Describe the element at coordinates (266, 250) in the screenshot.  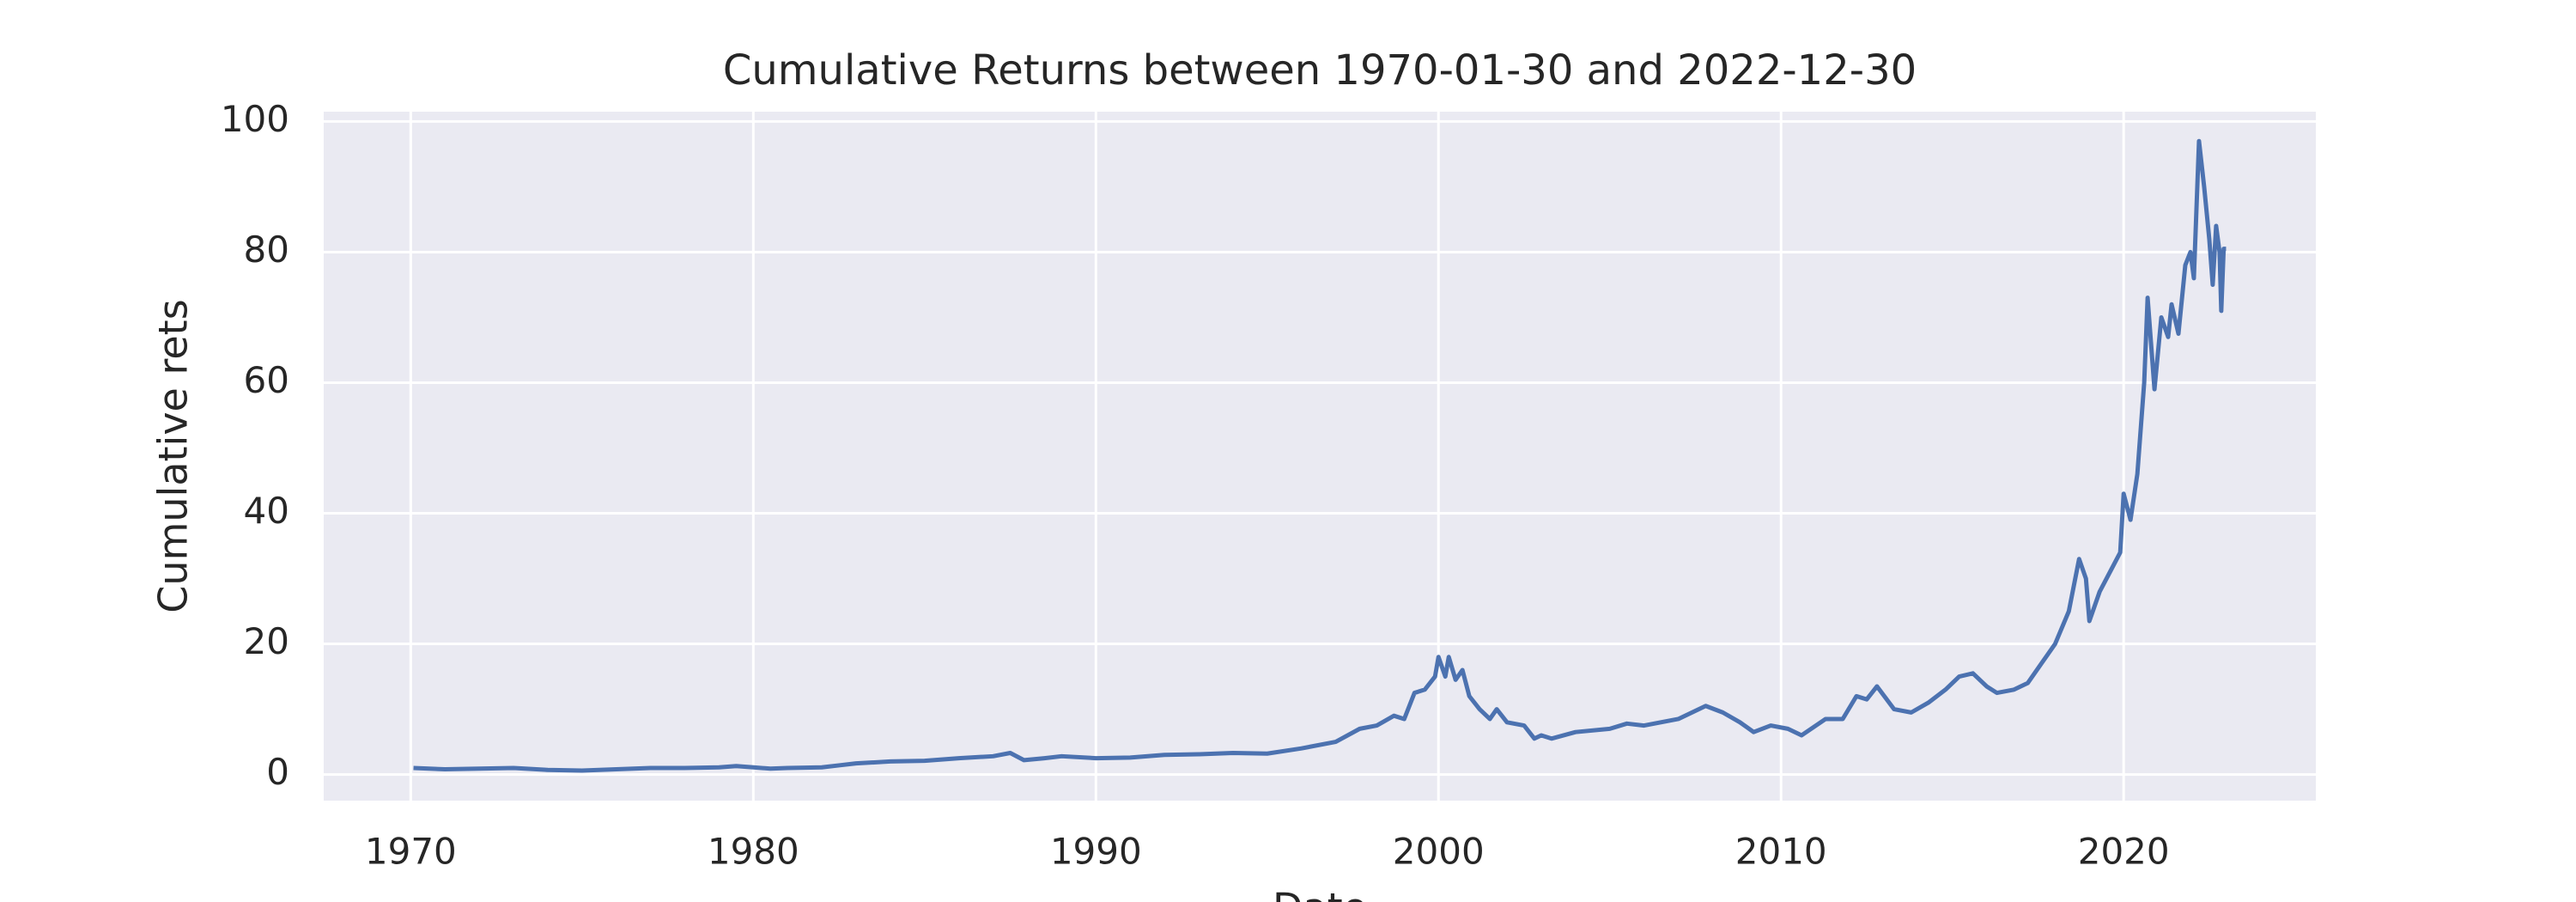
I see `y-tick-label: 80` at that location.